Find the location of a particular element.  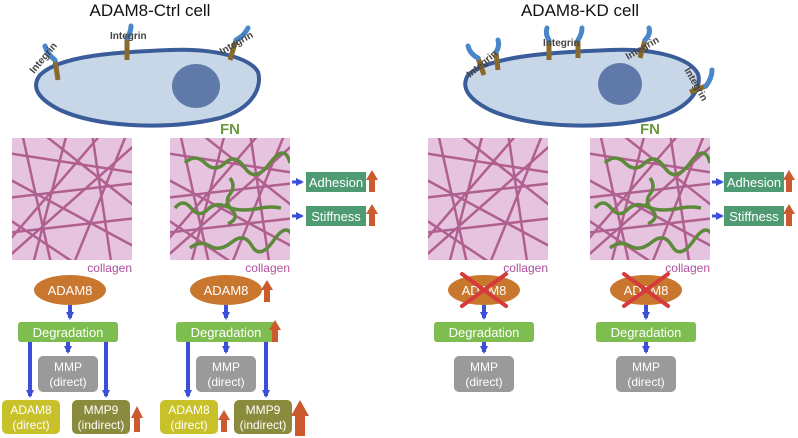

stiffness-tag-ctrl: Stiffness is located at coordinates (335, 215).